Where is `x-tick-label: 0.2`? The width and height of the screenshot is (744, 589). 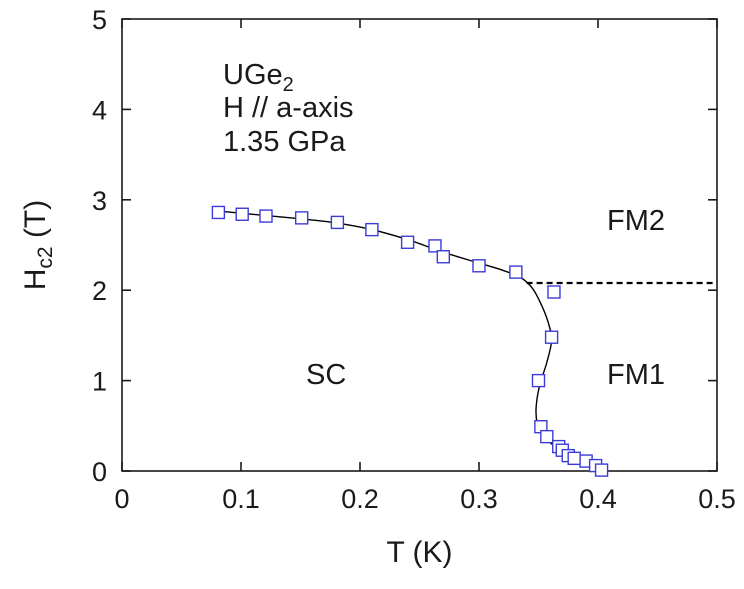 x-tick-label: 0.2 is located at coordinates (360, 499).